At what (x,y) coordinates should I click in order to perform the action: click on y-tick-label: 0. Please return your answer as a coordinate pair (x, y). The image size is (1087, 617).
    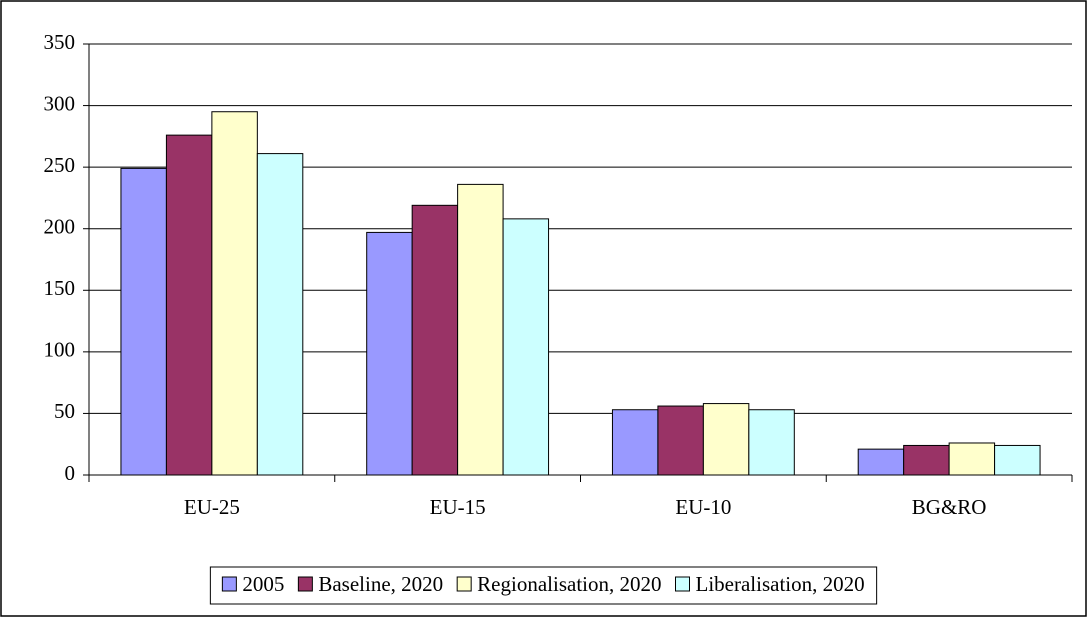
    Looking at the image, I should click on (70, 473).